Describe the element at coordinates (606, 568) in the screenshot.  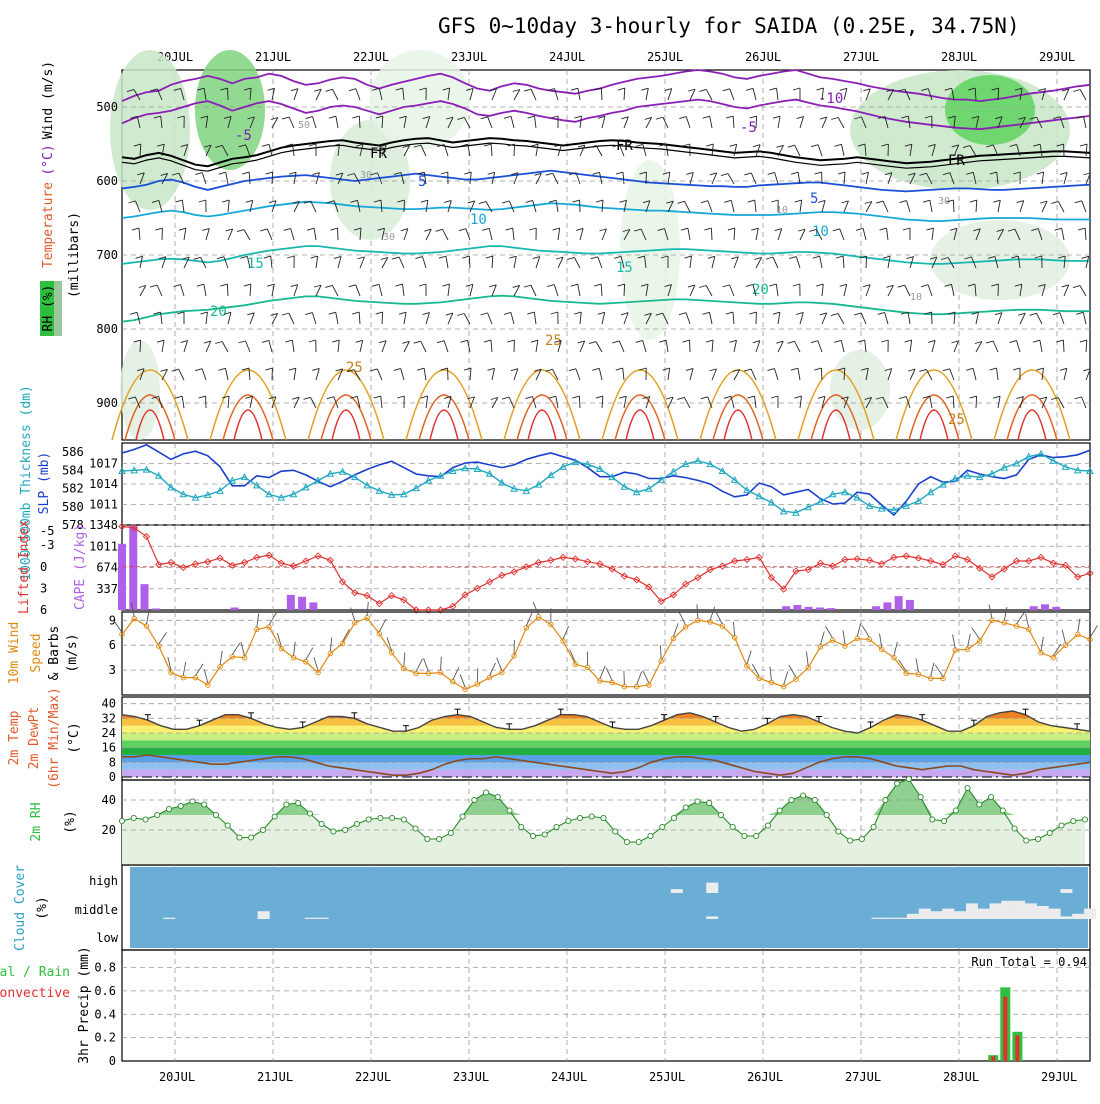
I see `lifted-index-line` at that location.